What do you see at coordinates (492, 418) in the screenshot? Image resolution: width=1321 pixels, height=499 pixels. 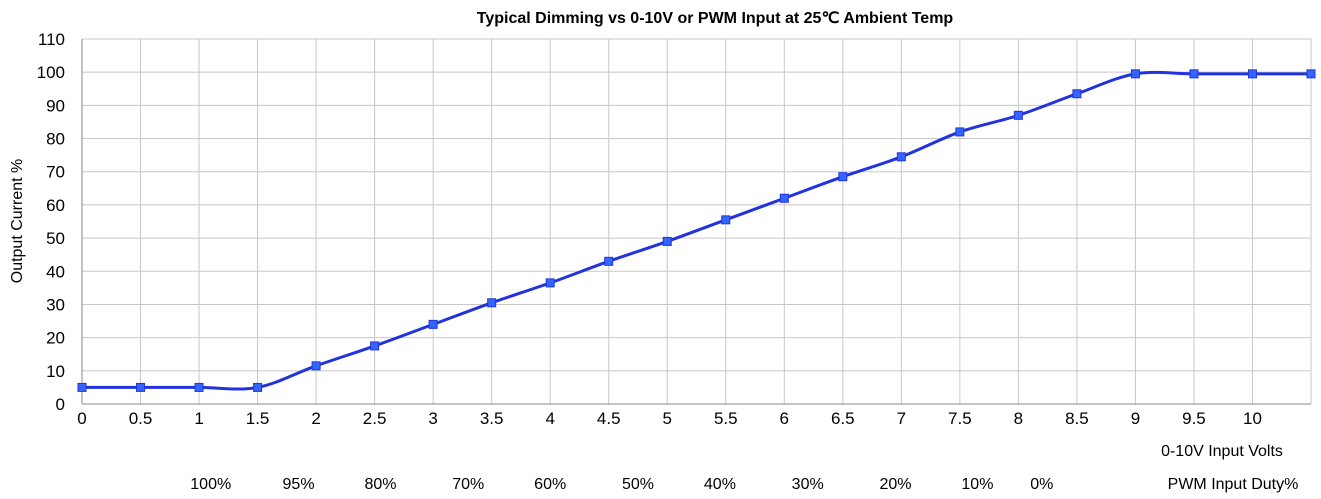 I see `x-tick-label: 3.5` at bounding box center [492, 418].